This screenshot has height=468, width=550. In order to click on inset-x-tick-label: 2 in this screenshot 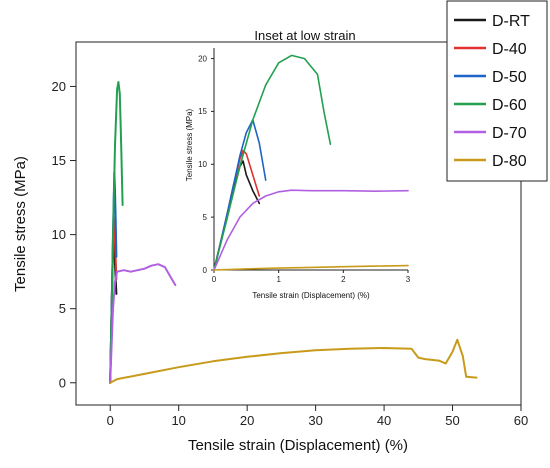, I will do `click(343, 279)`.